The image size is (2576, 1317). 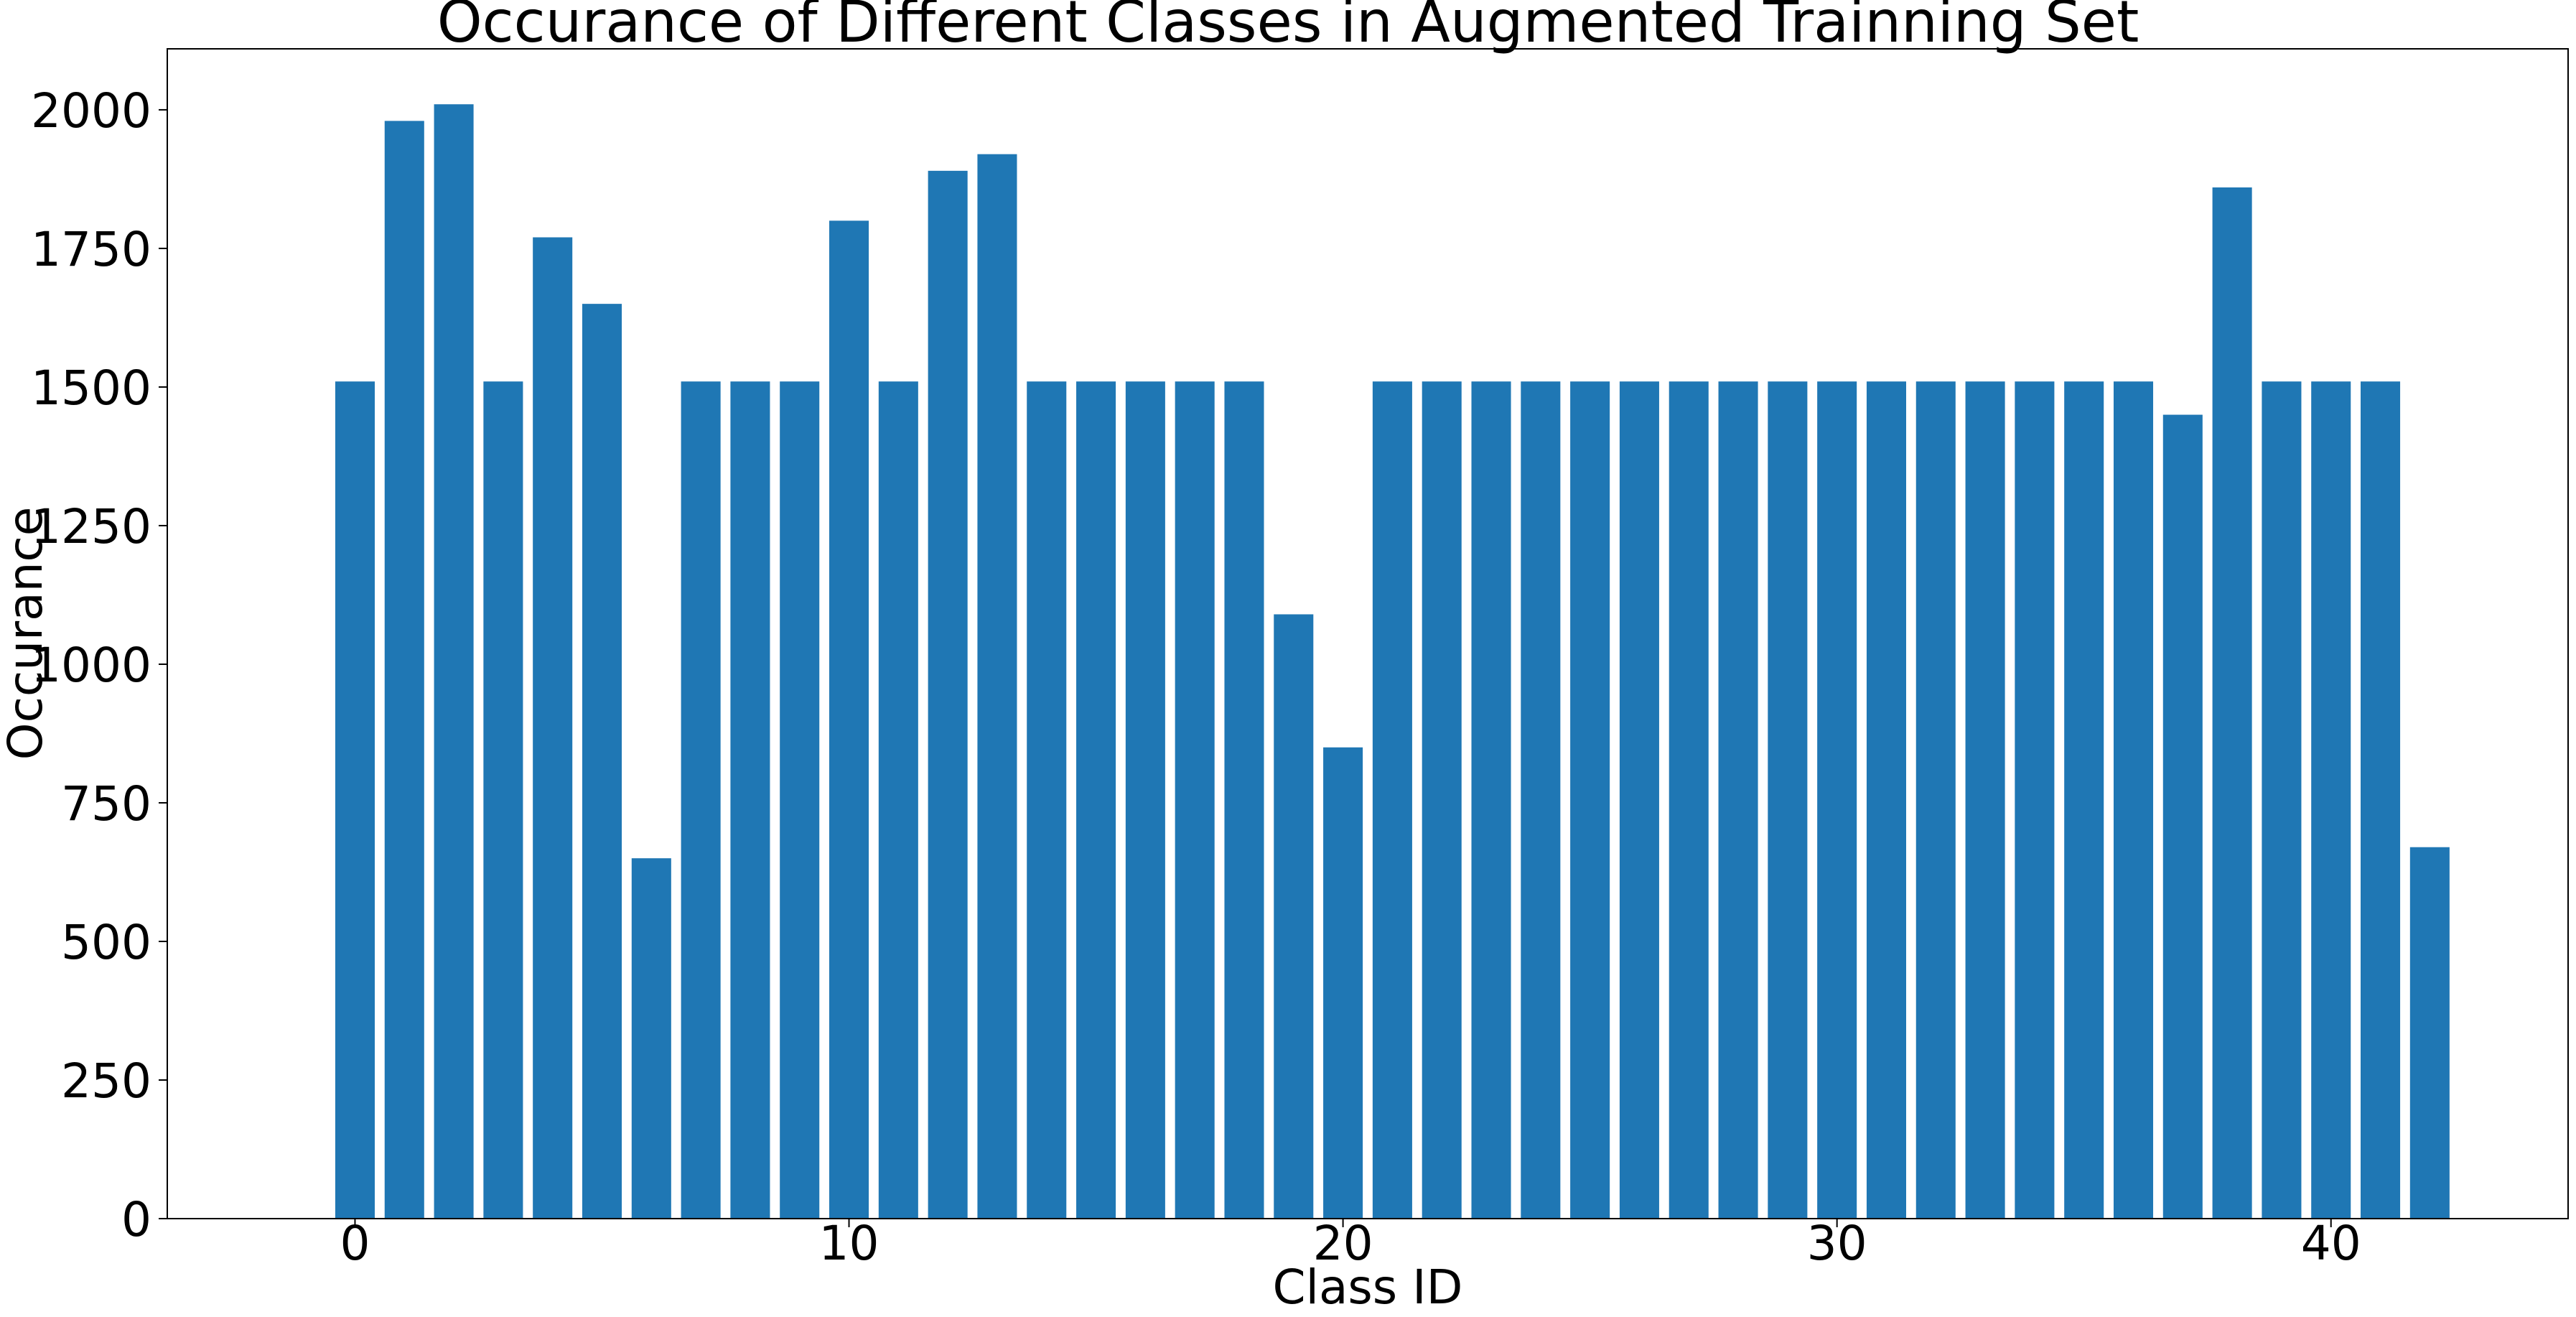 What do you see at coordinates (91, 665) in the screenshot?
I see `y-tick-label: 1000` at bounding box center [91, 665].